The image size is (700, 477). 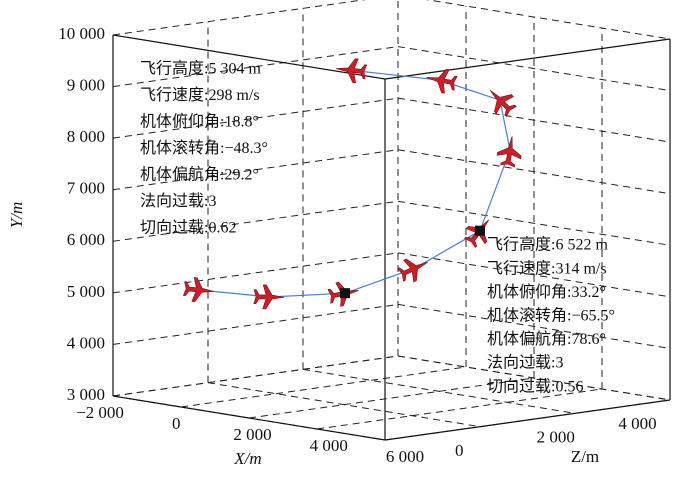 What do you see at coordinates (86, 136) in the screenshot?
I see `y-tick-label: 8 000` at bounding box center [86, 136].